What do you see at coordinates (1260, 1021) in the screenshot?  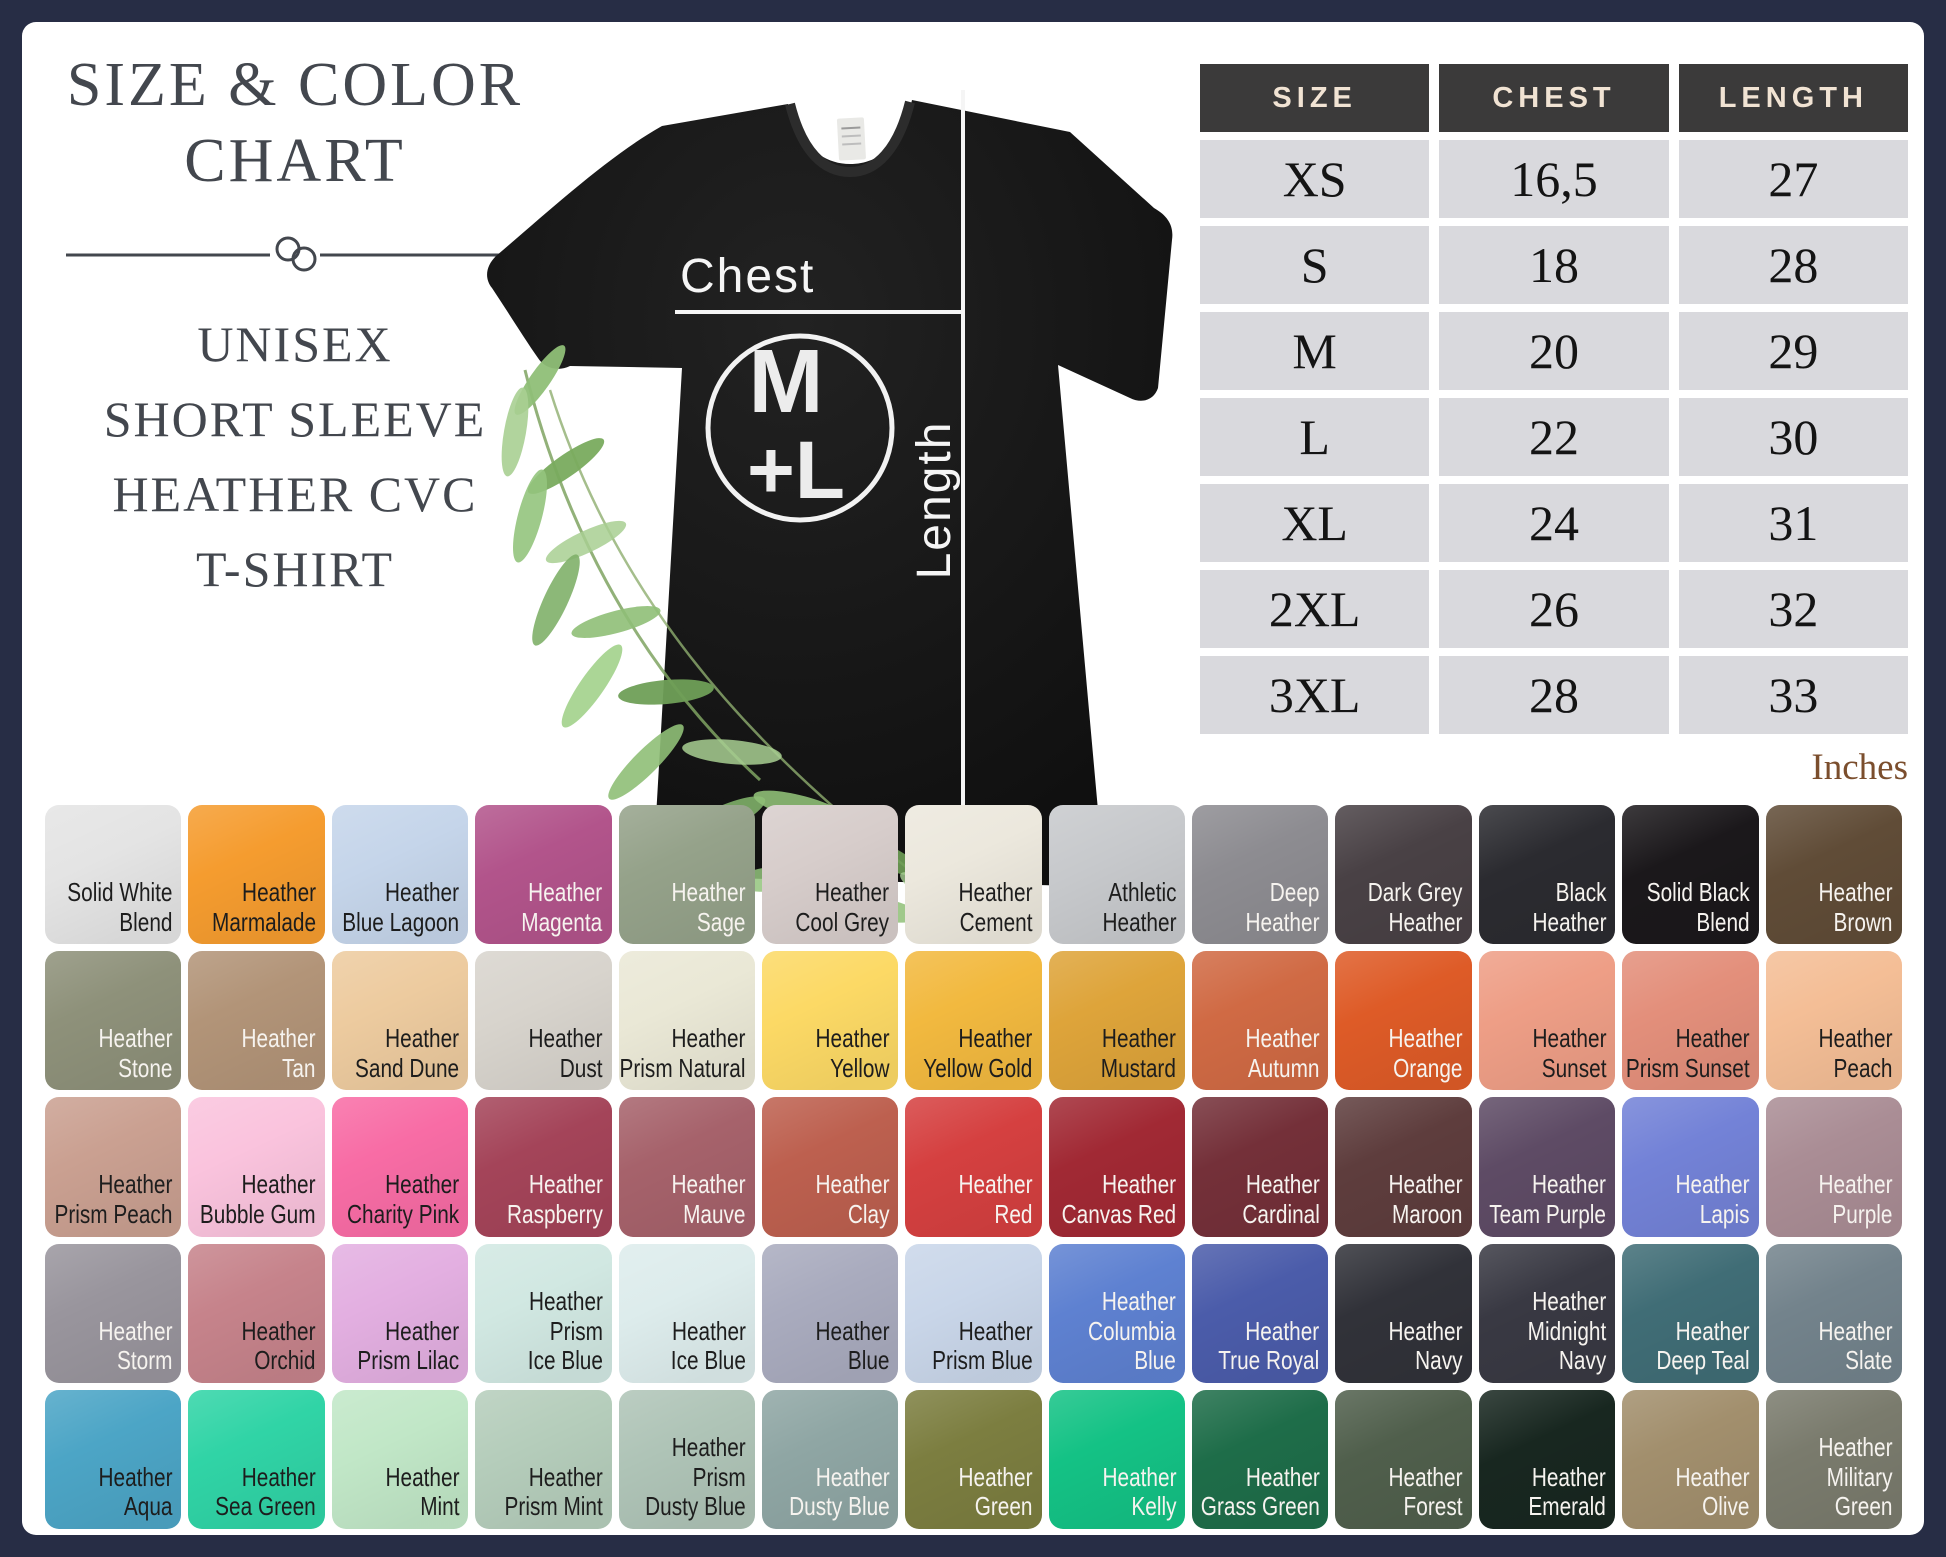 I see `color-swatch-heather-autumn: Heather Autumn` at bounding box center [1260, 1021].